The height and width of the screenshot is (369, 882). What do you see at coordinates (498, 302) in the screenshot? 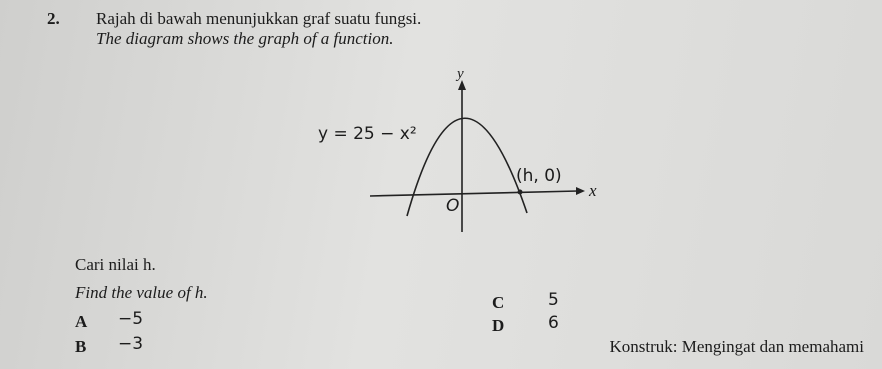
I see `option-letter: C` at bounding box center [498, 302].